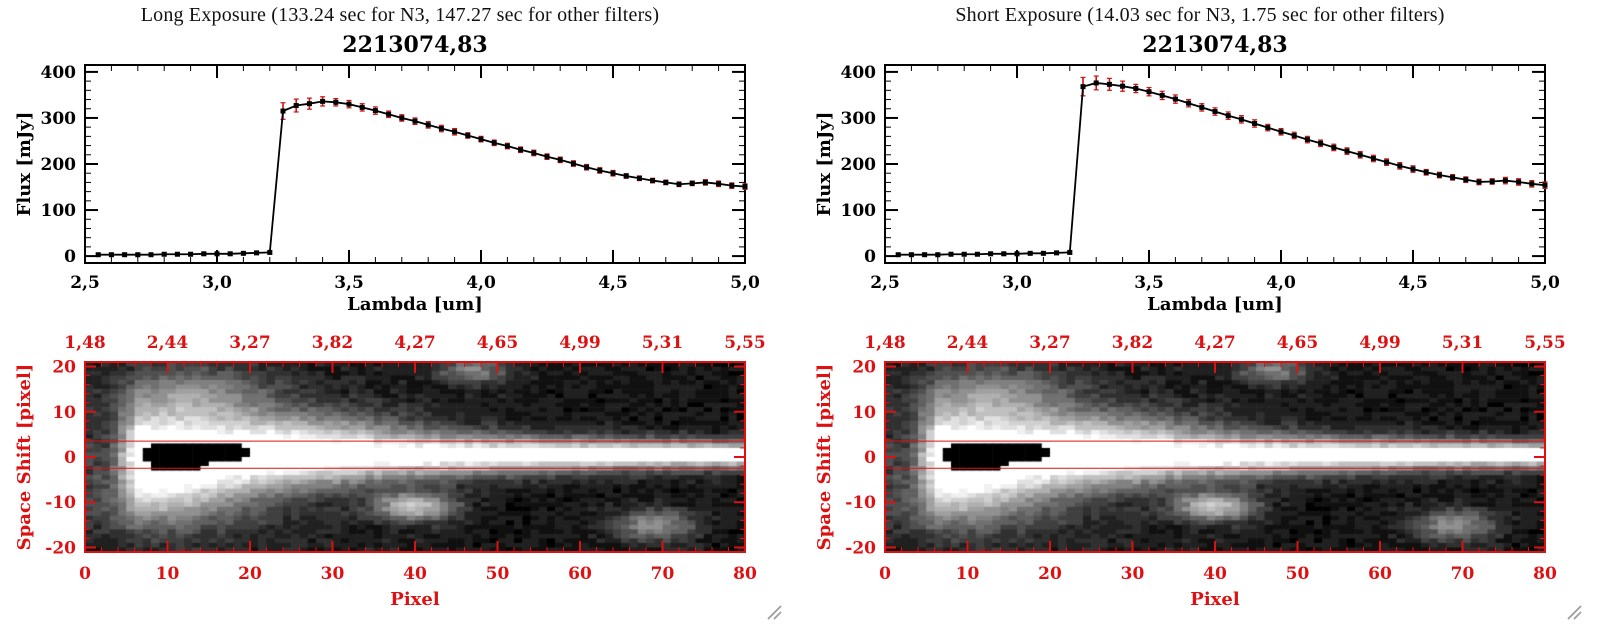 The height and width of the screenshot is (630, 1600). Describe the element at coordinates (85, 283) in the screenshot. I see `spectrum-xtick-label: 2,5` at that location.